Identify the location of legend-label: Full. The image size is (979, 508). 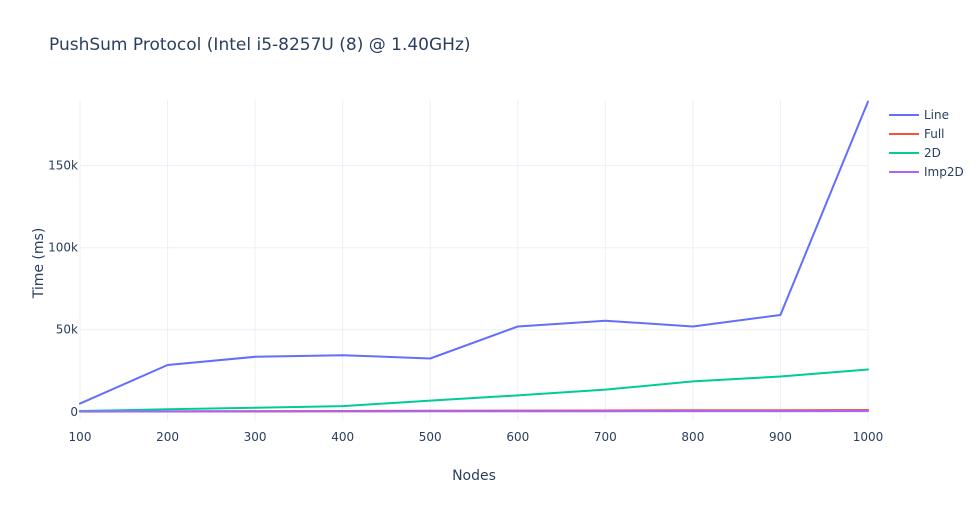
(934, 134).